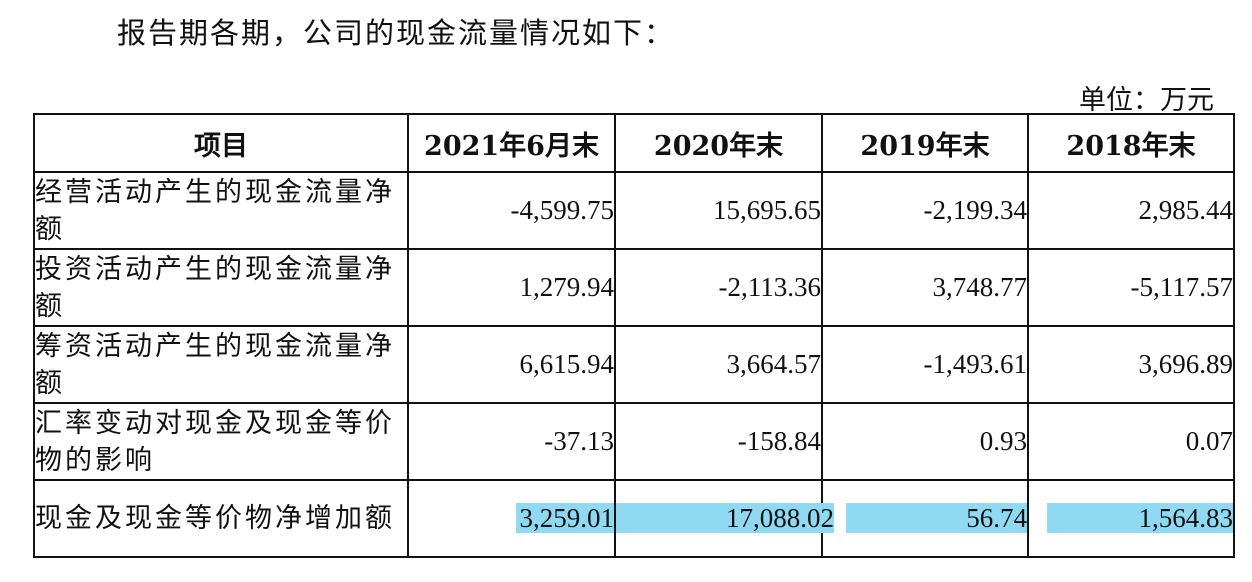 Image resolution: width=1252 pixels, height=582 pixels. Describe the element at coordinates (925, 210) in the screenshot. I see `cell-value: -2,199.34` at that location.